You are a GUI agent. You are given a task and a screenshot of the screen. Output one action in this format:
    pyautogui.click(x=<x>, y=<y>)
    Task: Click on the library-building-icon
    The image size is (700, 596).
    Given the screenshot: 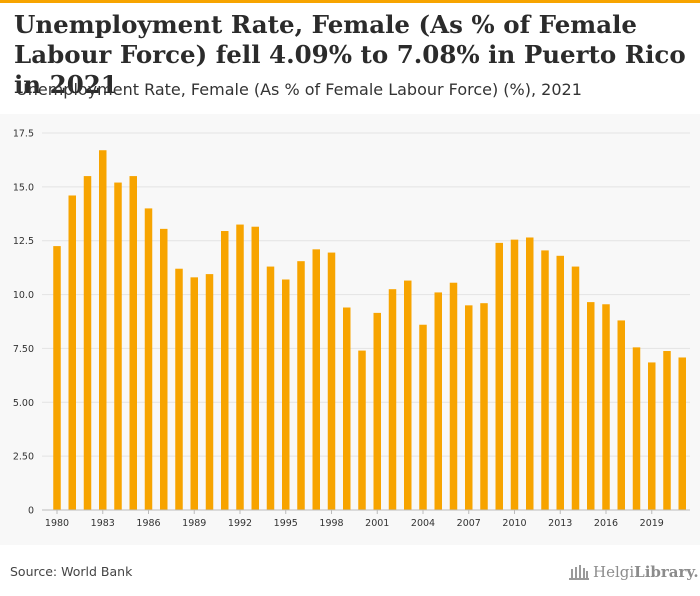 What is the action you would take?
    pyautogui.click(x=579, y=572)
    